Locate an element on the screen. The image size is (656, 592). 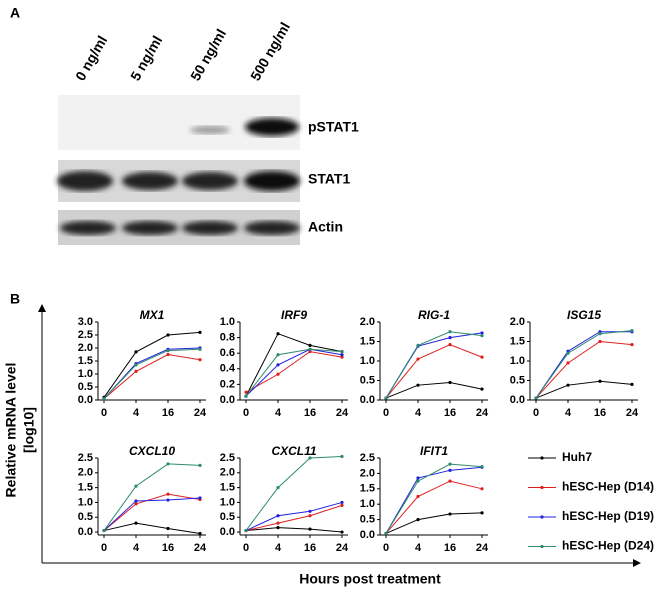
y-tick-label: 0.2 is located at coordinates (227, 384).